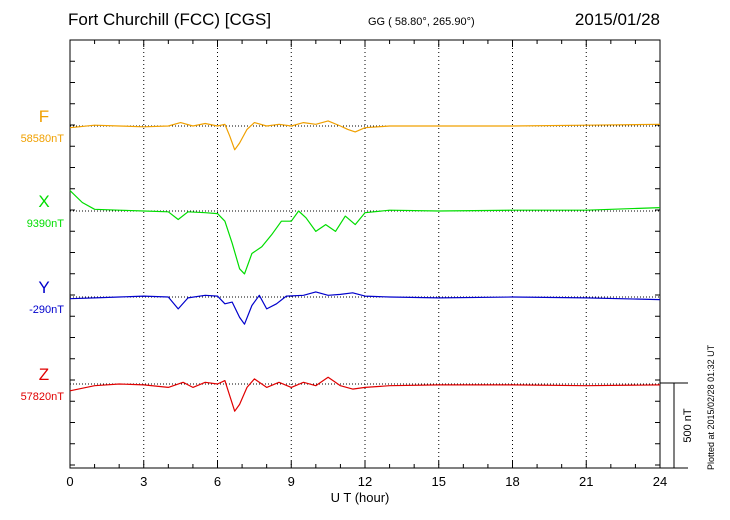  I want to click on series-baseline-label-x: 9390nT, so click(46, 224).